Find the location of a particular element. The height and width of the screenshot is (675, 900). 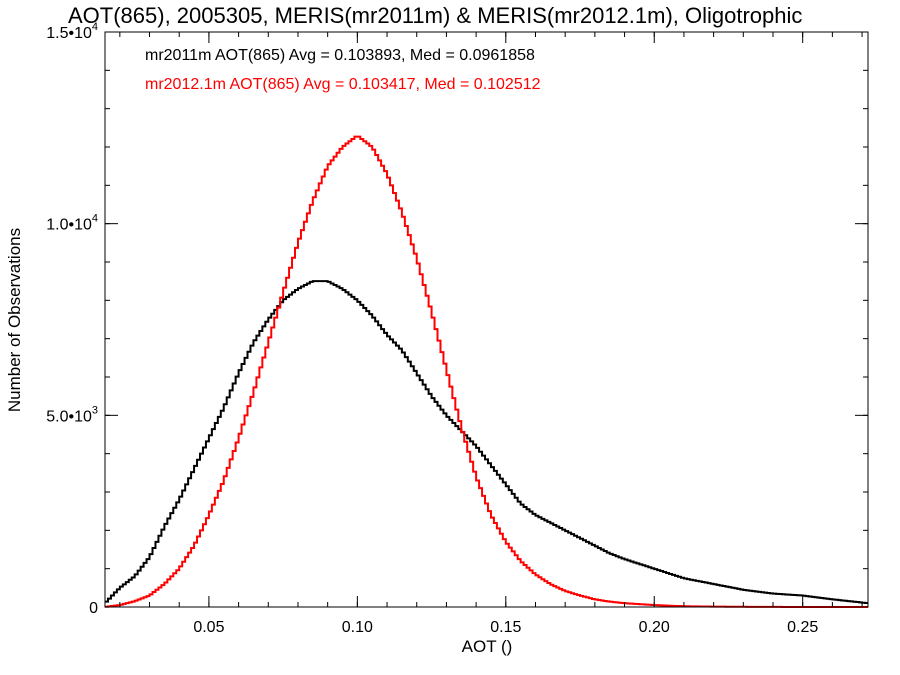

x-tick-label: 0.05 is located at coordinates (208, 627).